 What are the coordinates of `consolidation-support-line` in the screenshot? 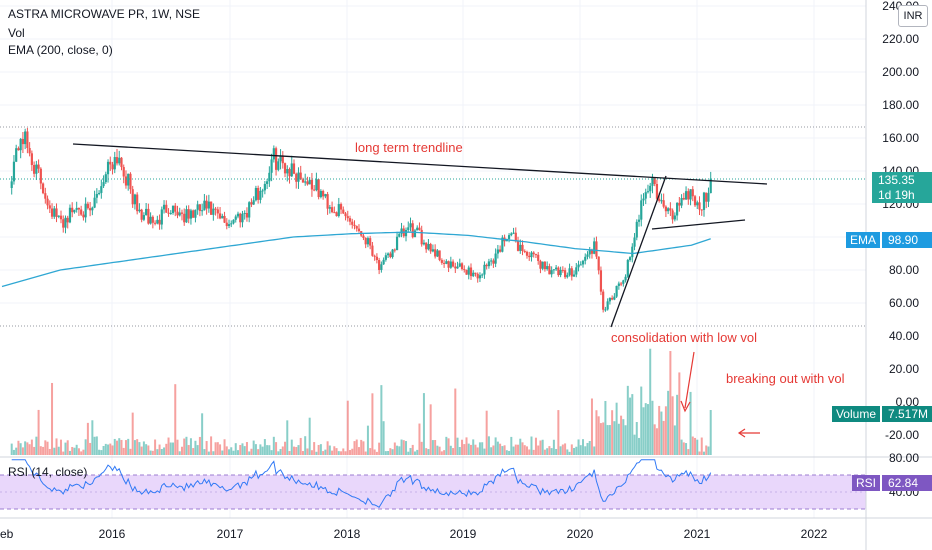 It's located at (698, 224).